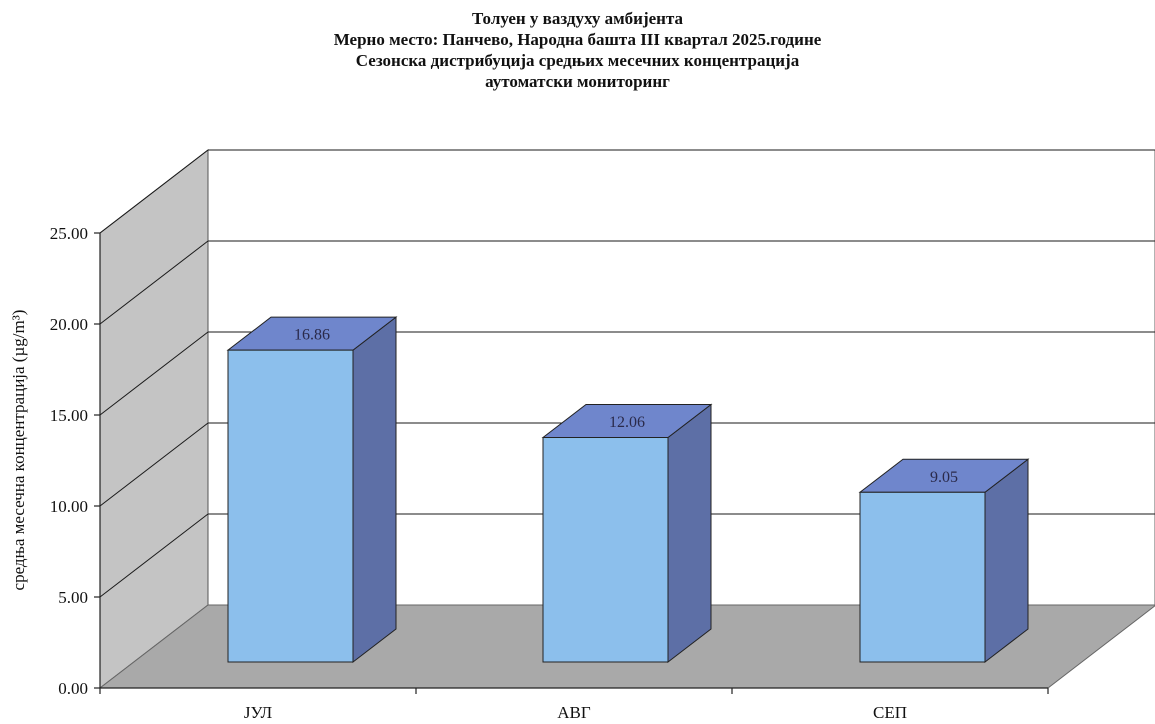  What do you see at coordinates (73, 597) in the screenshot?
I see `y-tick-label: 5.00` at bounding box center [73, 597].